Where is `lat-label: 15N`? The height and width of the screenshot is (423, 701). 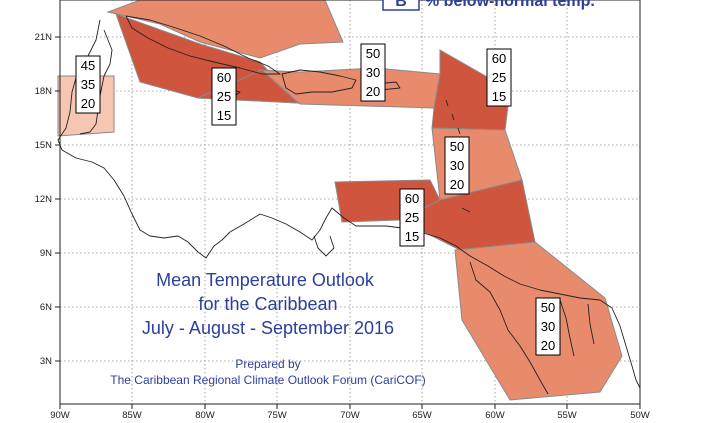 lat-label: 15N is located at coordinates (44, 145).